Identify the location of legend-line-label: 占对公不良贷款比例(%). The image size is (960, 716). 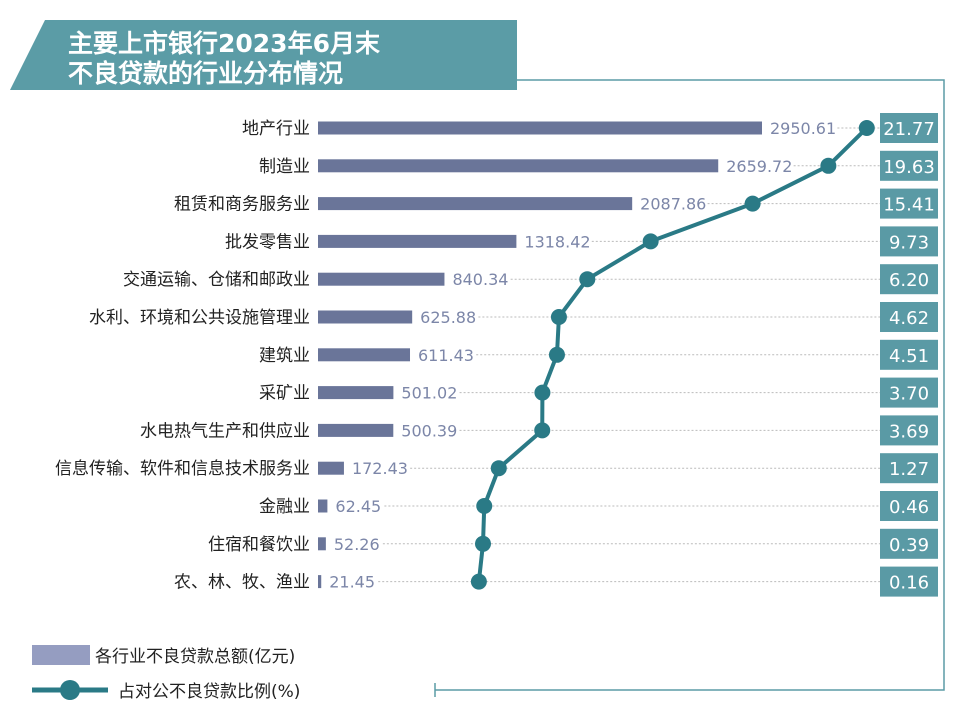
(209, 692).